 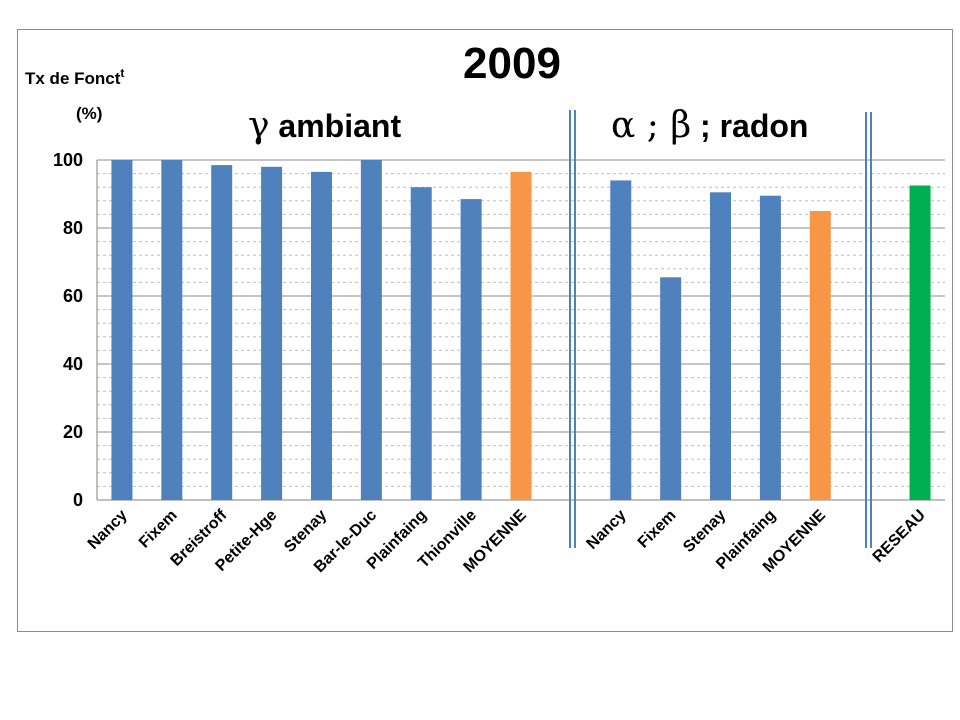 I want to click on y-tick-label: 20, so click(x=73, y=432).